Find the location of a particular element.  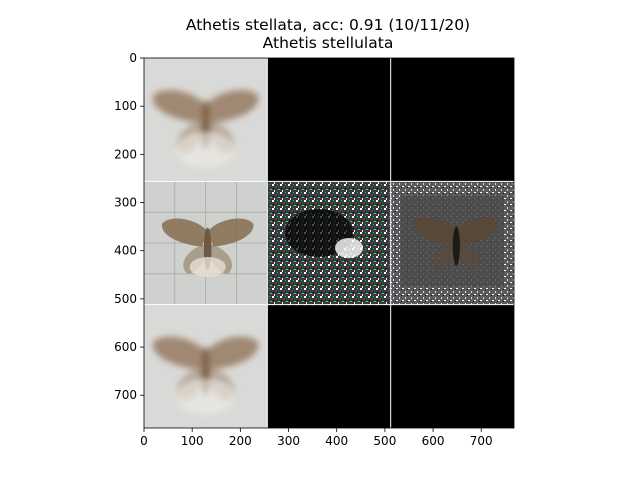

y-tick-label: 500 is located at coordinates (125, 299).